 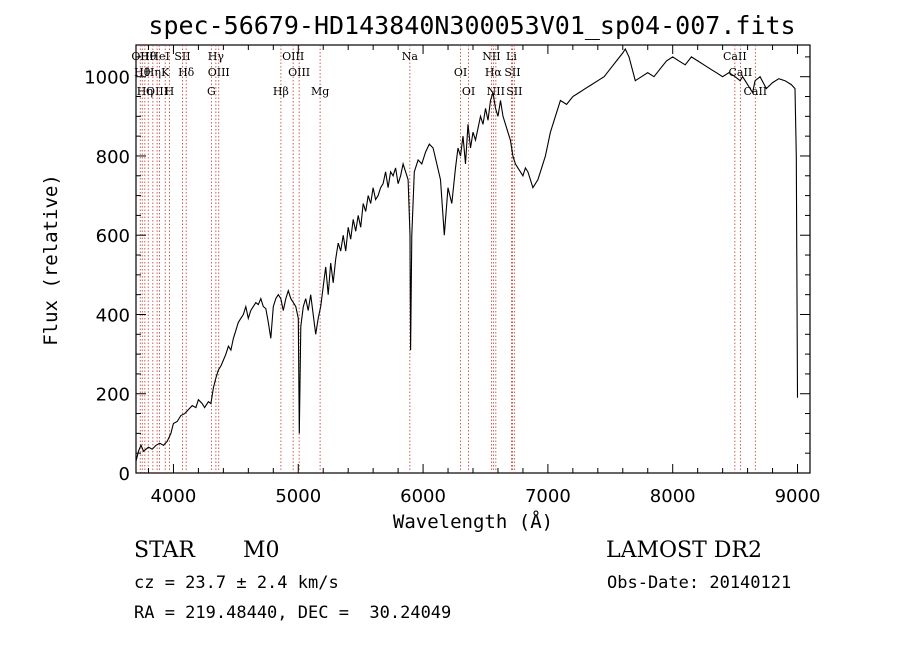 What do you see at coordinates (164, 550) in the screenshot?
I see `object-class: STAR` at bounding box center [164, 550].